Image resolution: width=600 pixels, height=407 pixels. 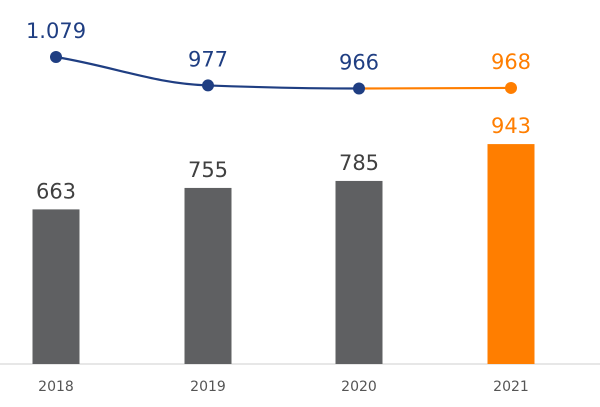 I want to click on line-labels-group: 1.079 977 966 968, so click(x=278, y=47).